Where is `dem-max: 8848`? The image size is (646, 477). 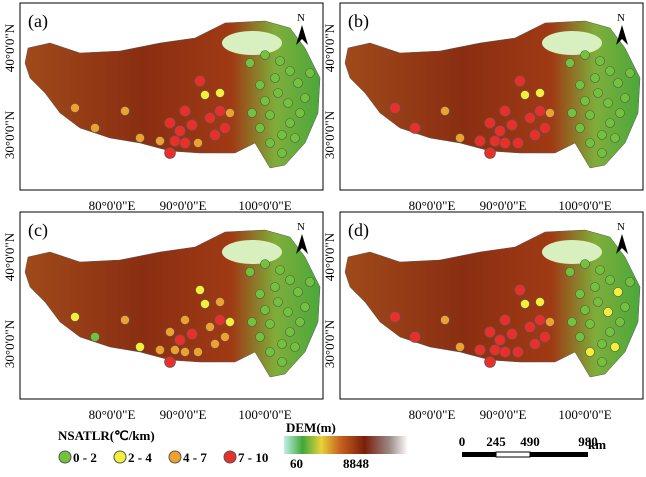 dem-max: 8848 is located at coordinates (356, 463).